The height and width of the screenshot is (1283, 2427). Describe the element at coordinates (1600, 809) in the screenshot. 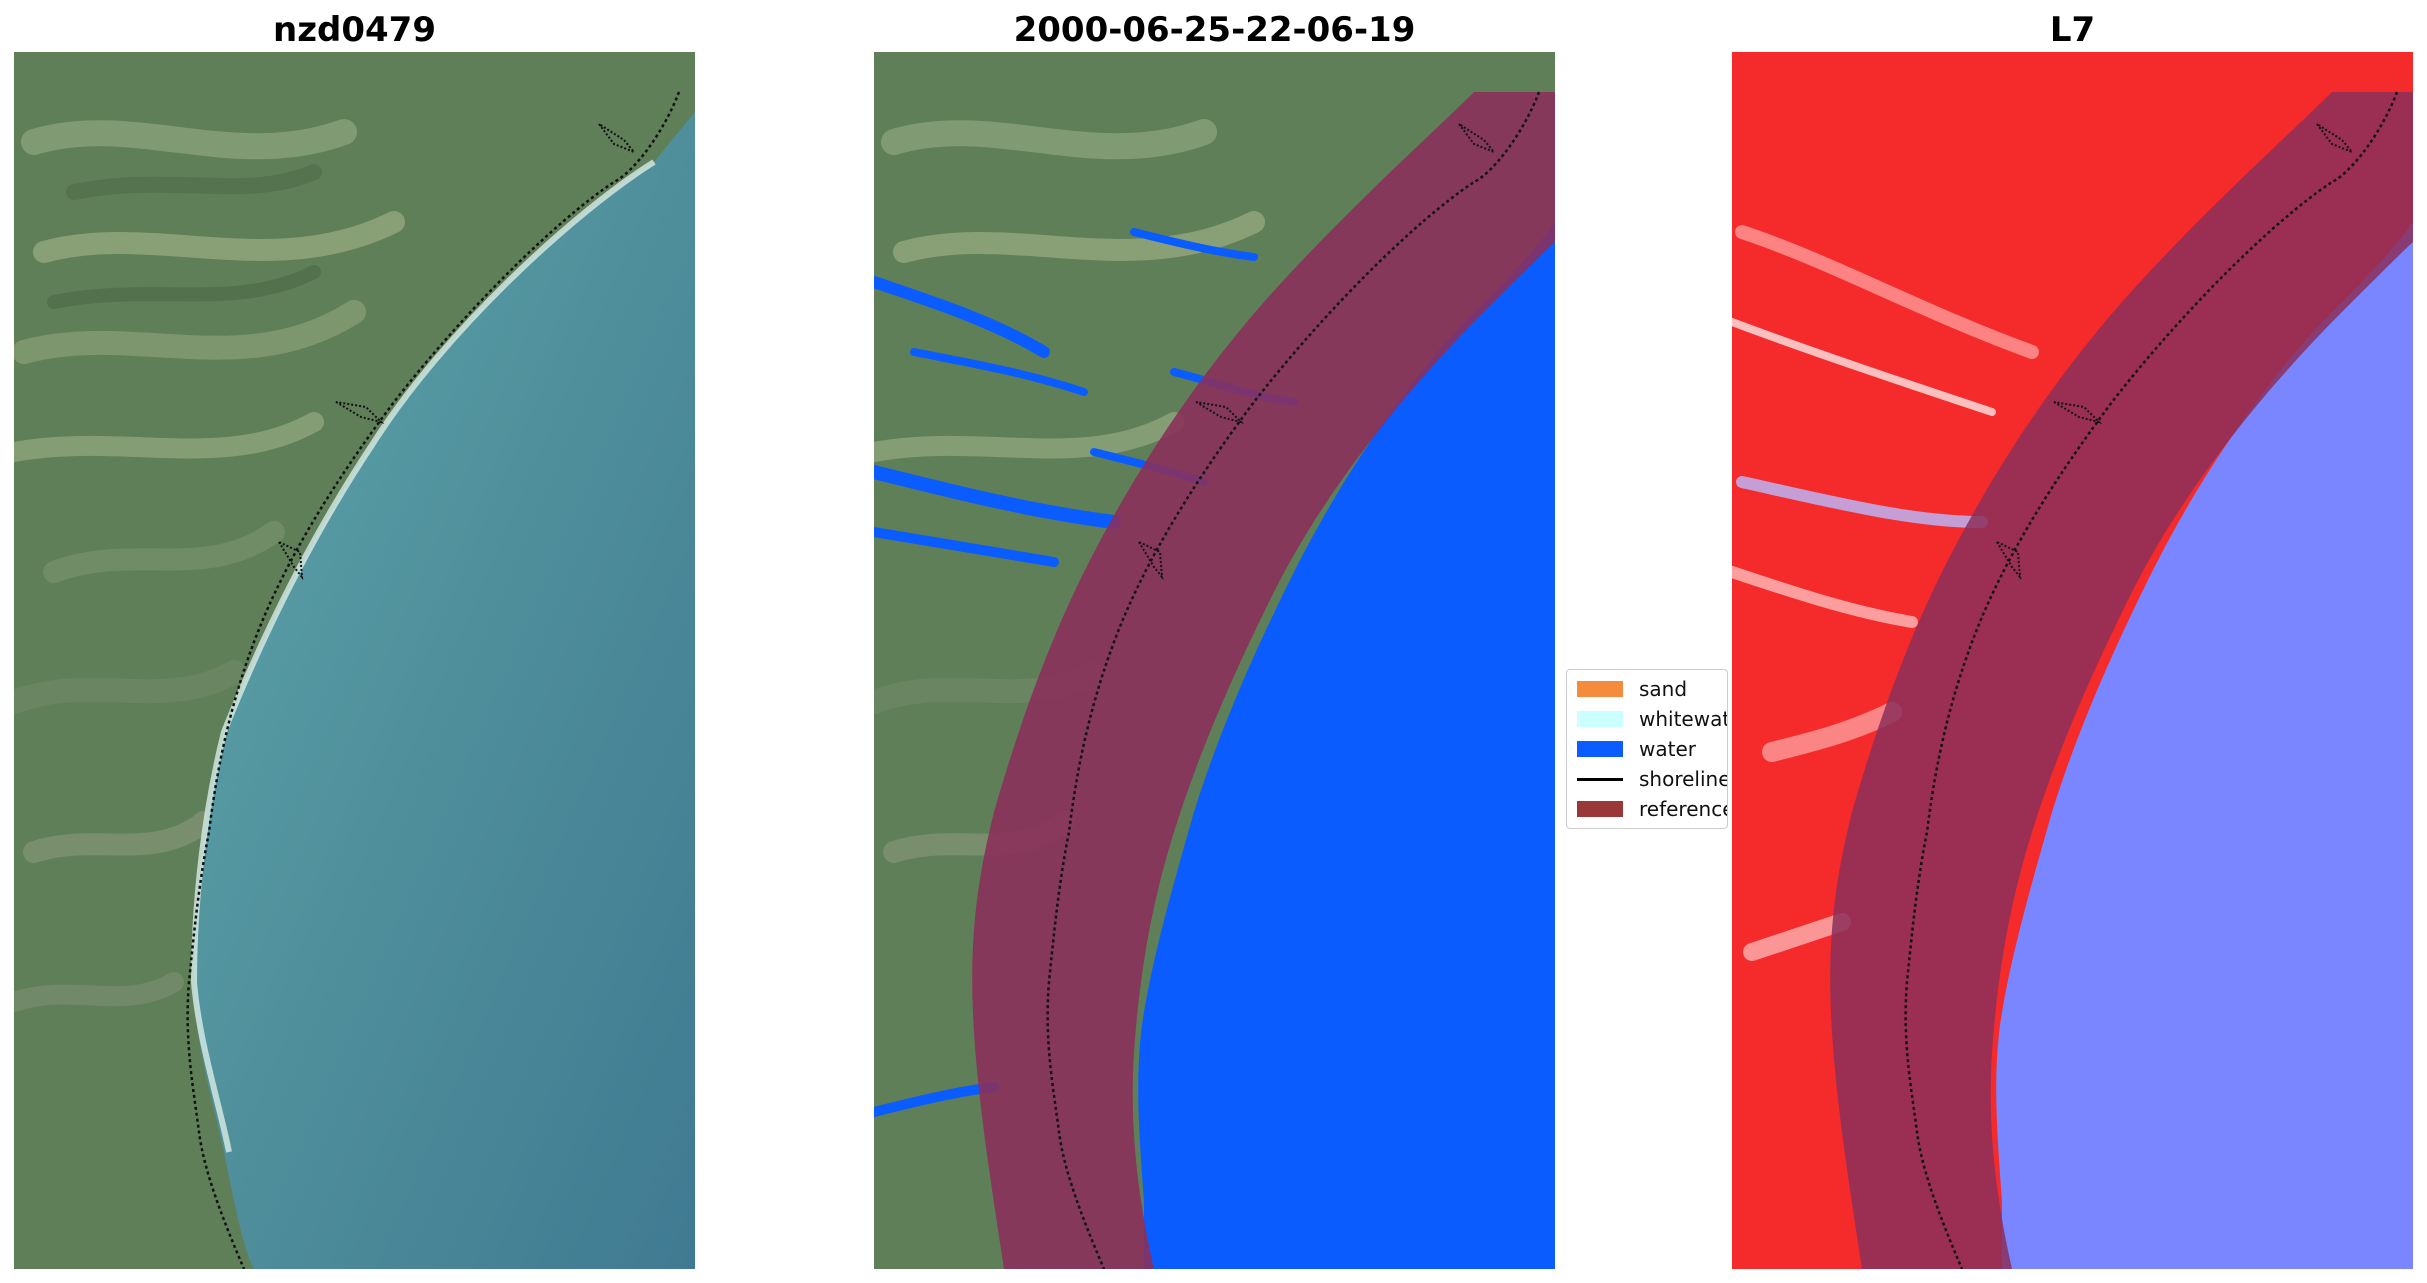

I see `reference-swatch` at that location.